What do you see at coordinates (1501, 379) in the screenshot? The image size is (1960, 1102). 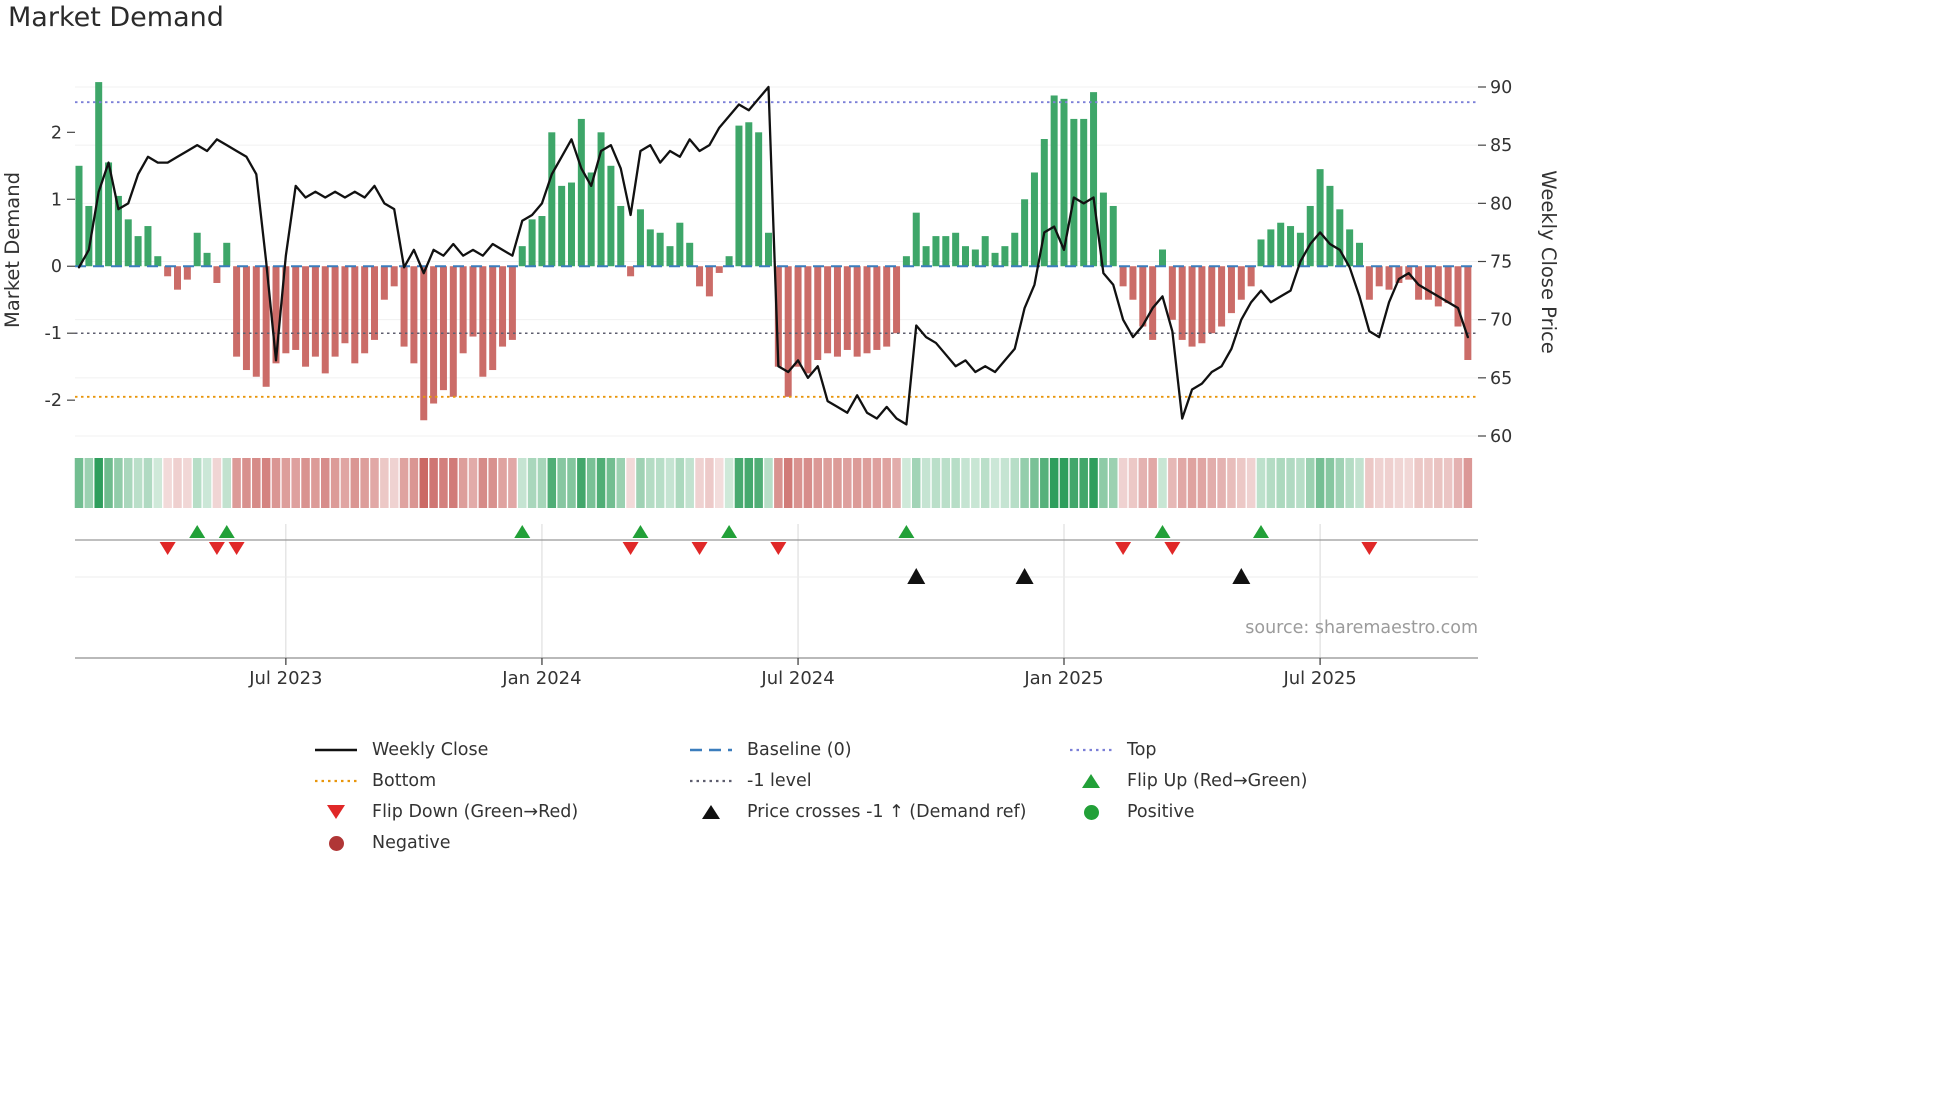 I see `right-axis-tick: 65` at bounding box center [1501, 379].